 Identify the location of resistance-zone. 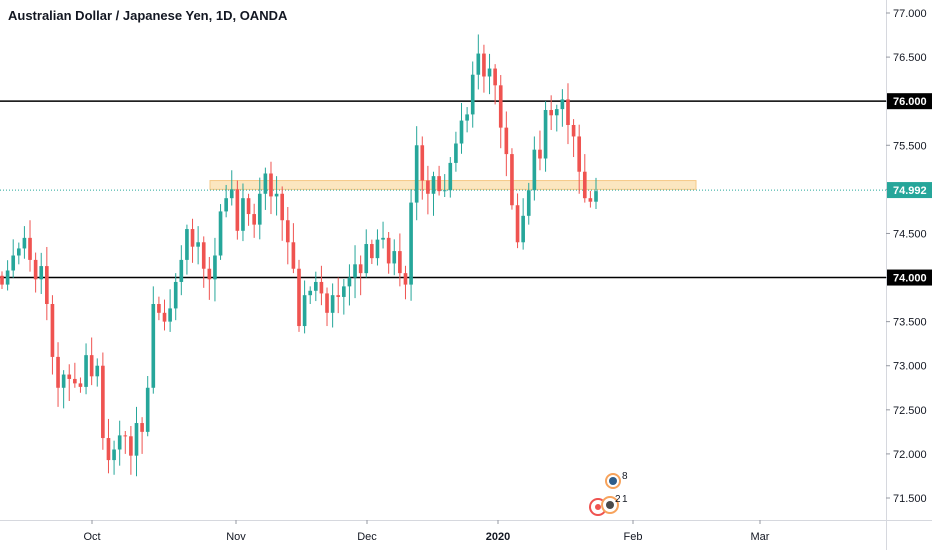
(453, 185).